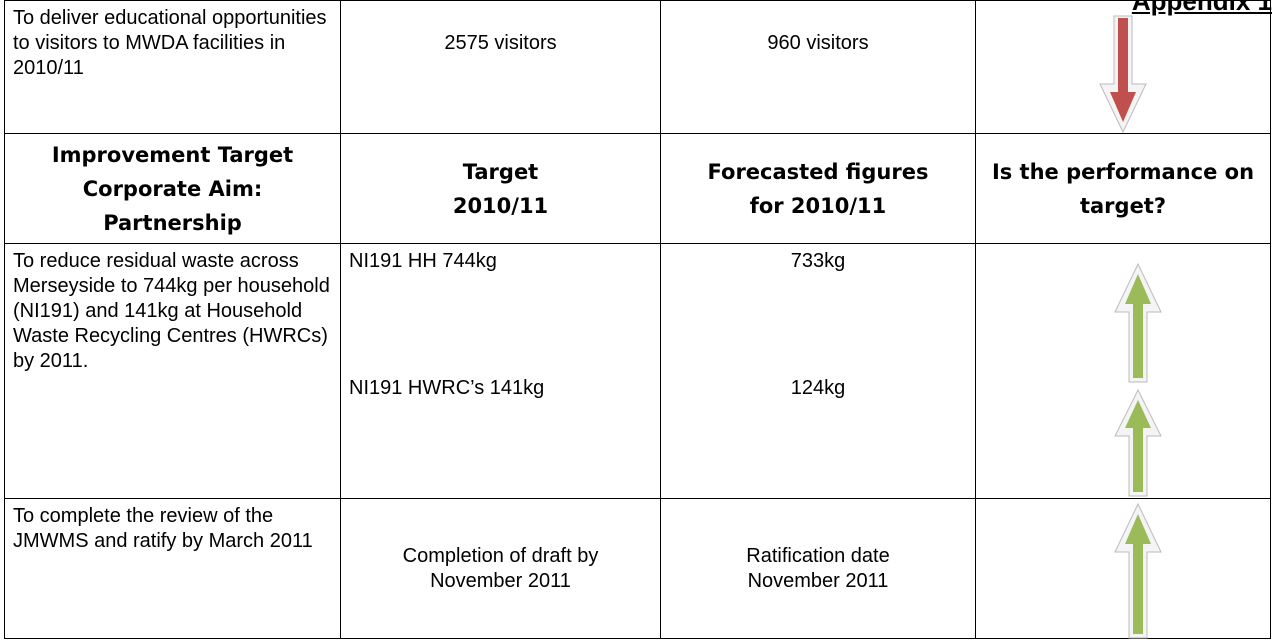 This screenshot has height=640, width=1276. I want to click on header-cell: Forecasted figures for 2010/11, so click(818, 188).